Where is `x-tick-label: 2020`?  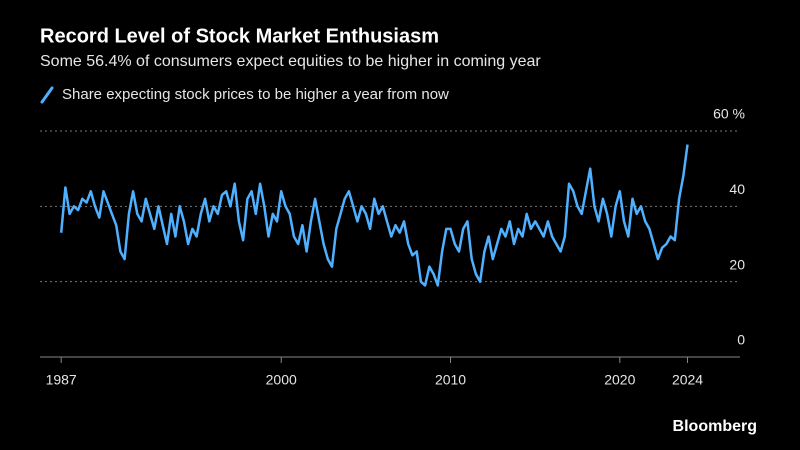 x-tick-label: 2020 is located at coordinates (619, 380).